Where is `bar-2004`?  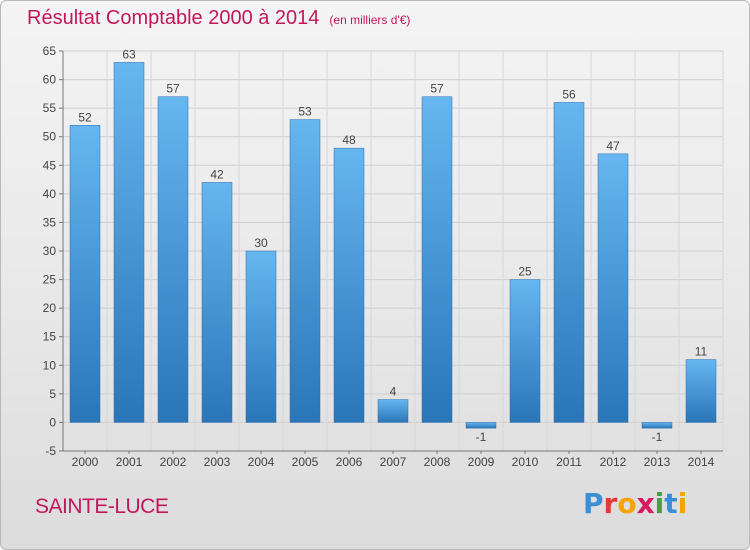
bar-2004 is located at coordinates (261, 336).